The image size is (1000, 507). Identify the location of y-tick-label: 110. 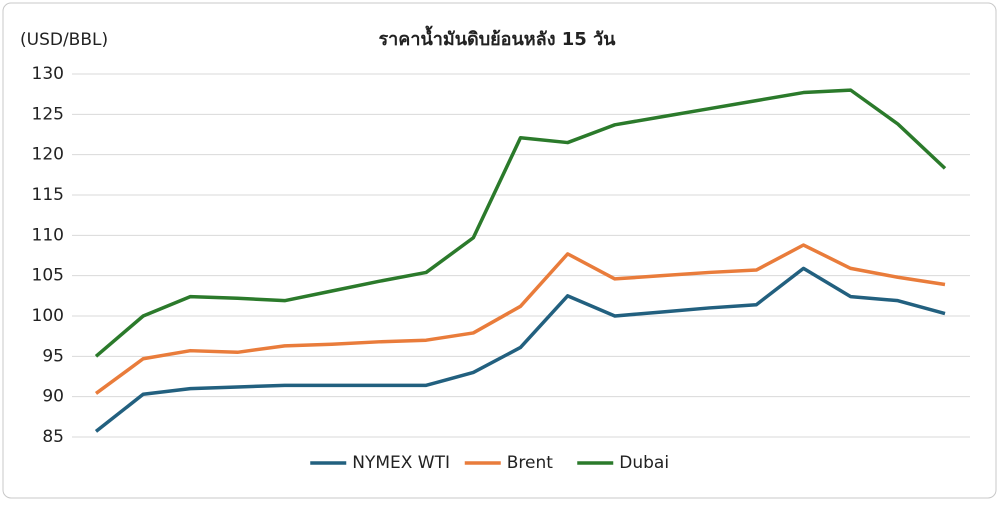
(48, 235).